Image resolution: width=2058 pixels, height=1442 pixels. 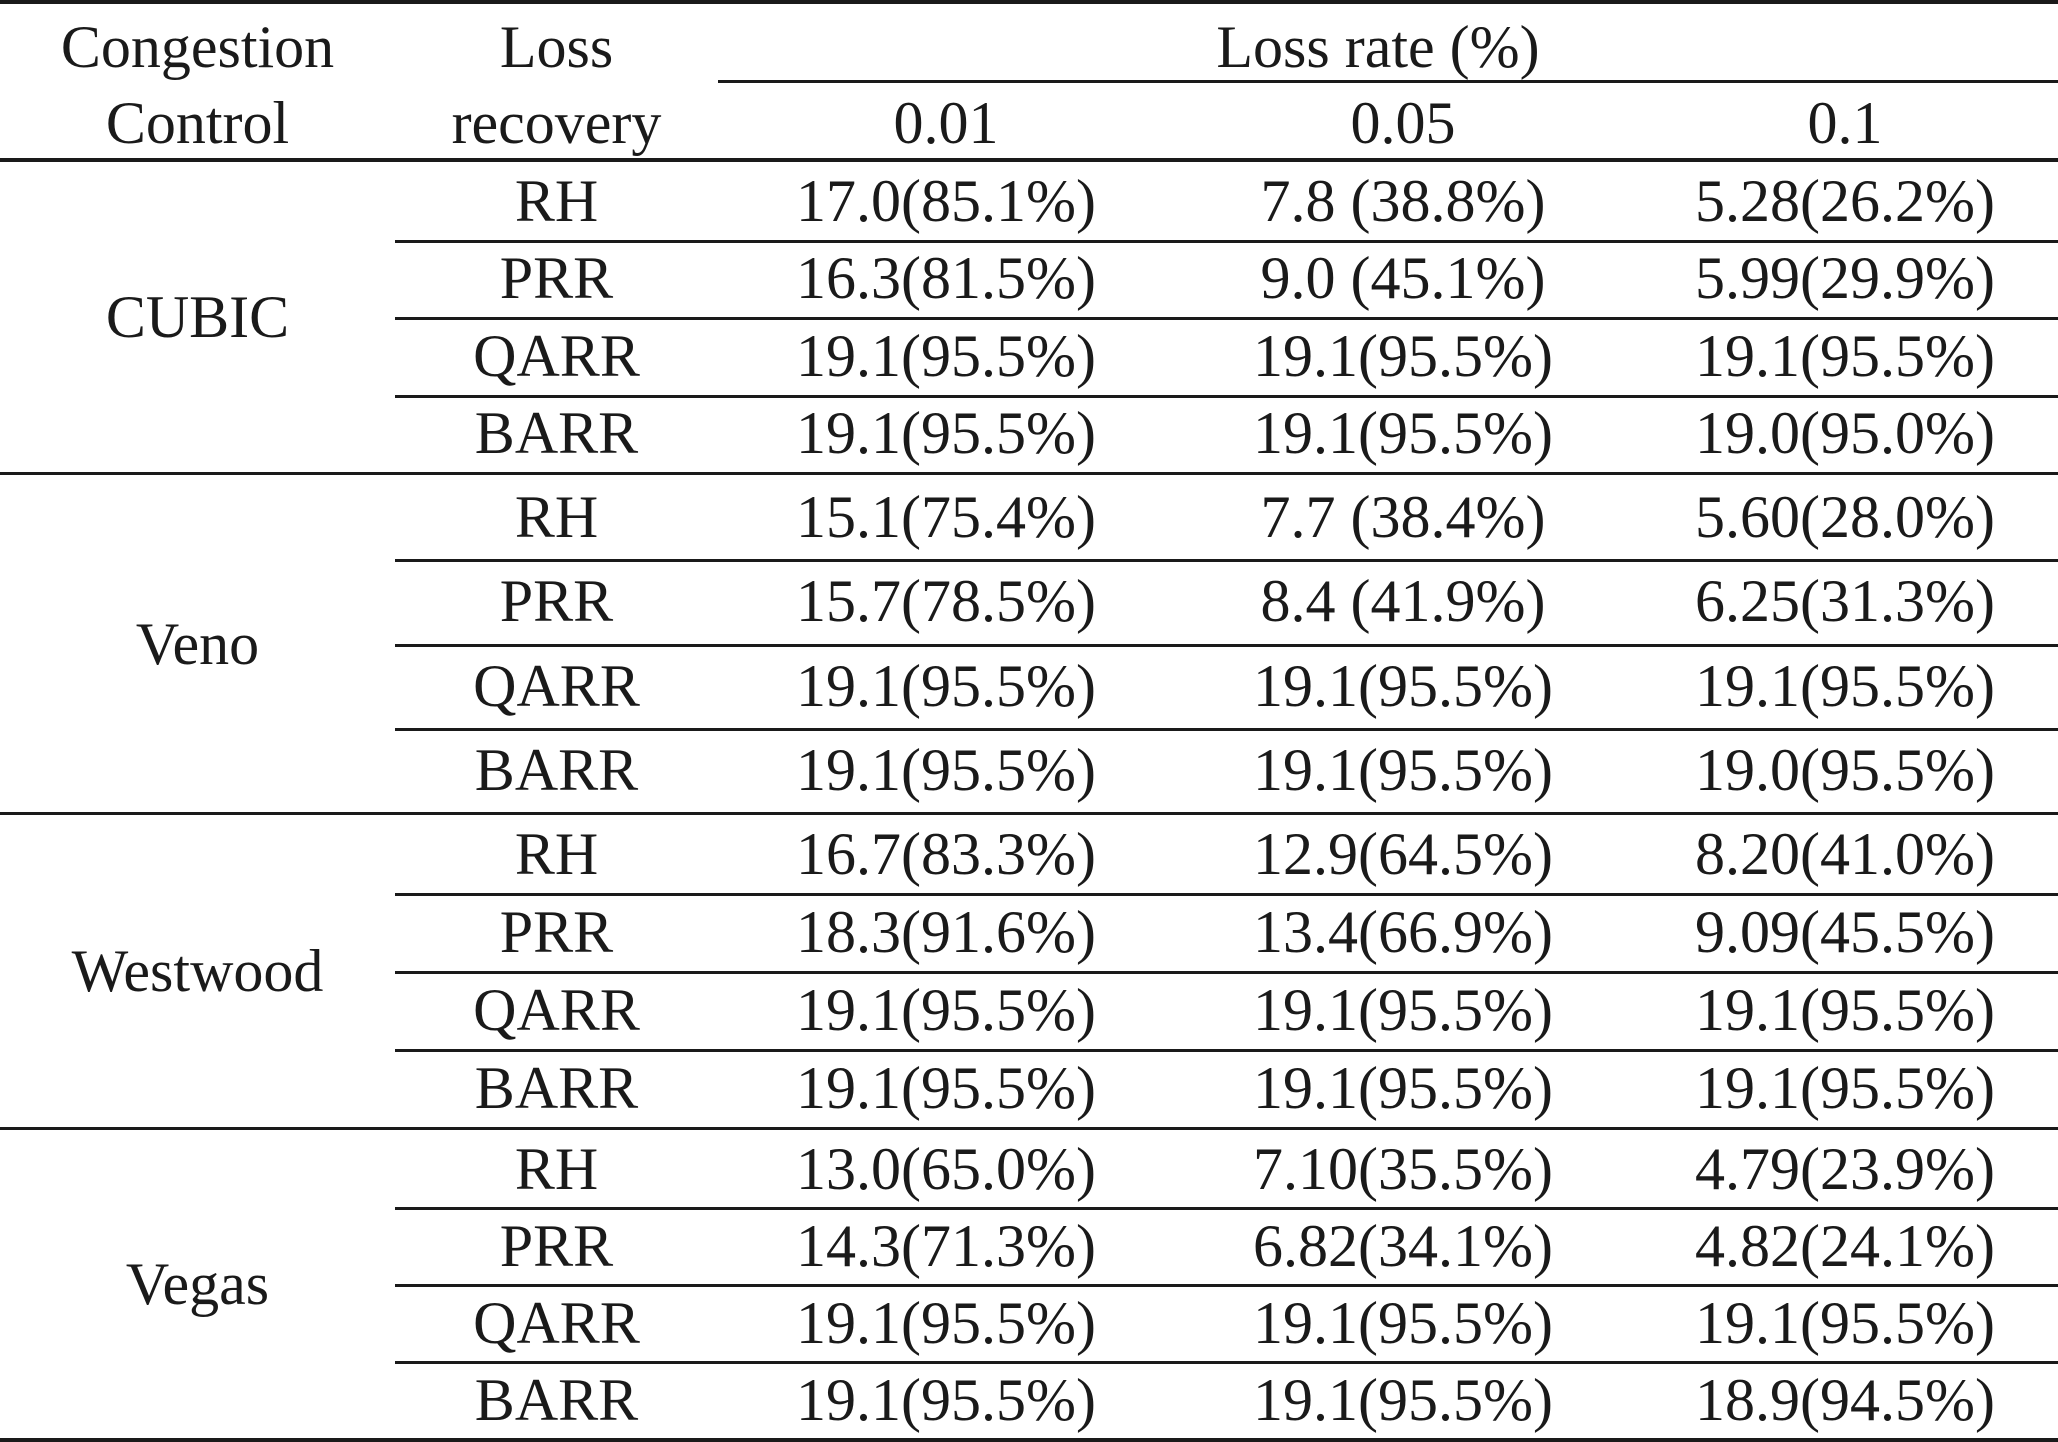 I want to click on header-bottom-rule, so click(x=1029, y=160).